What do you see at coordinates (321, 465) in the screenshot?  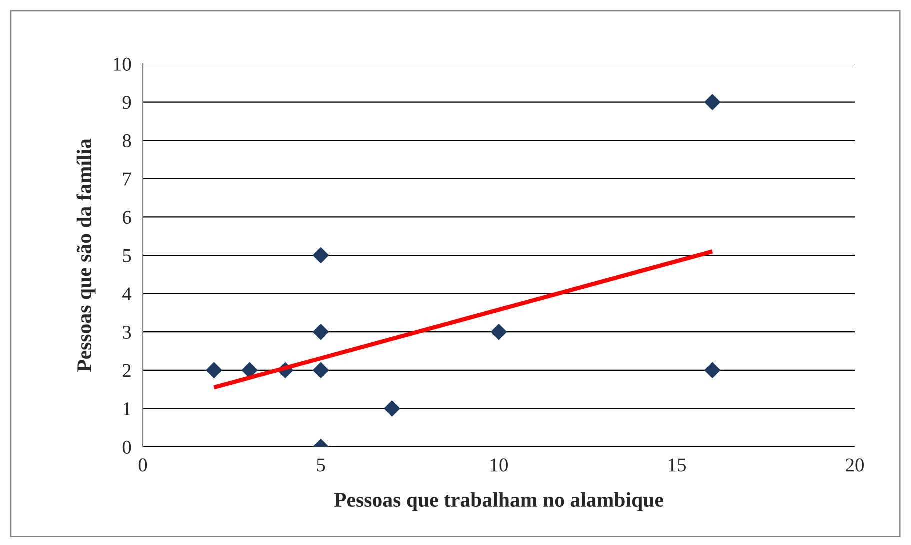 I see `x-tick-label: 5` at bounding box center [321, 465].